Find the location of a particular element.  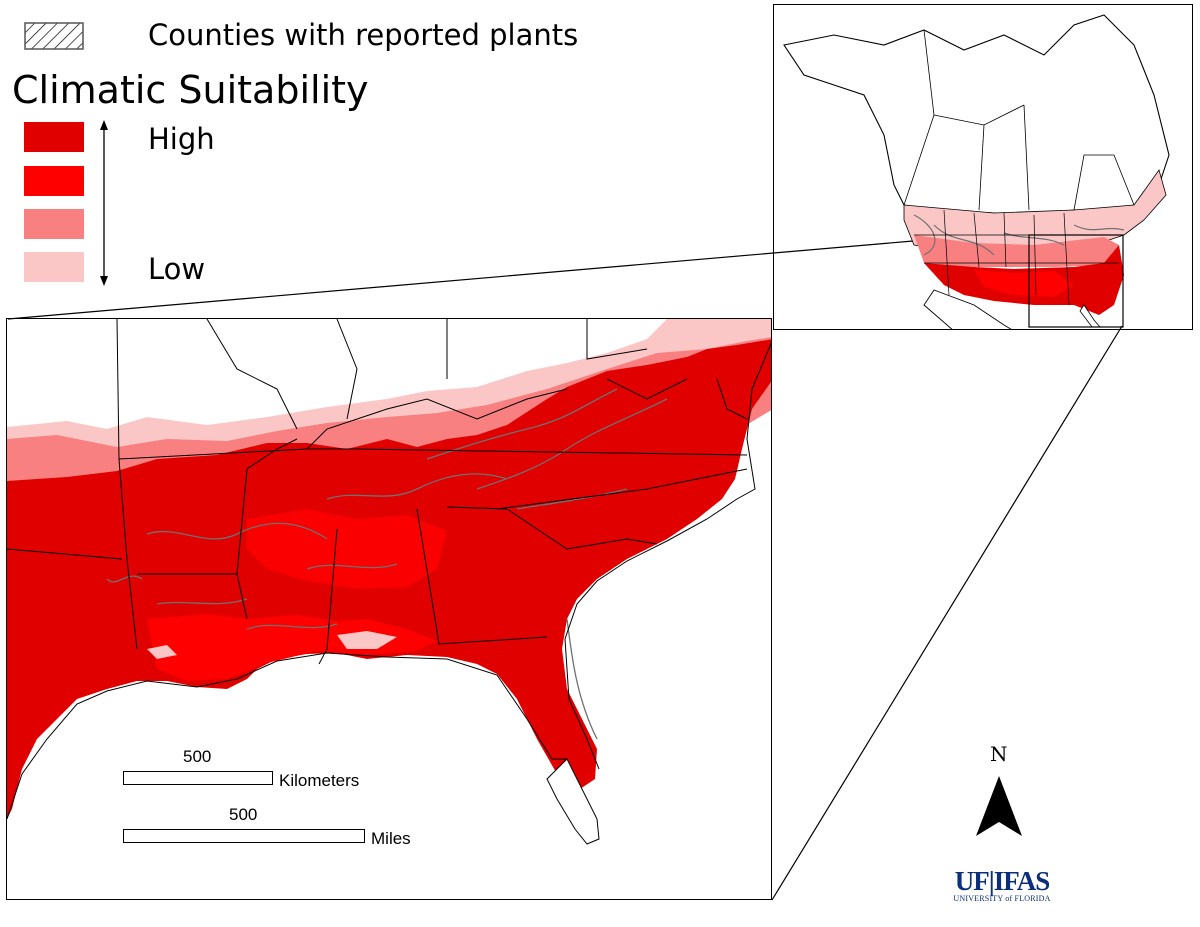

legend-swatch-highest is located at coordinates (54, 137).